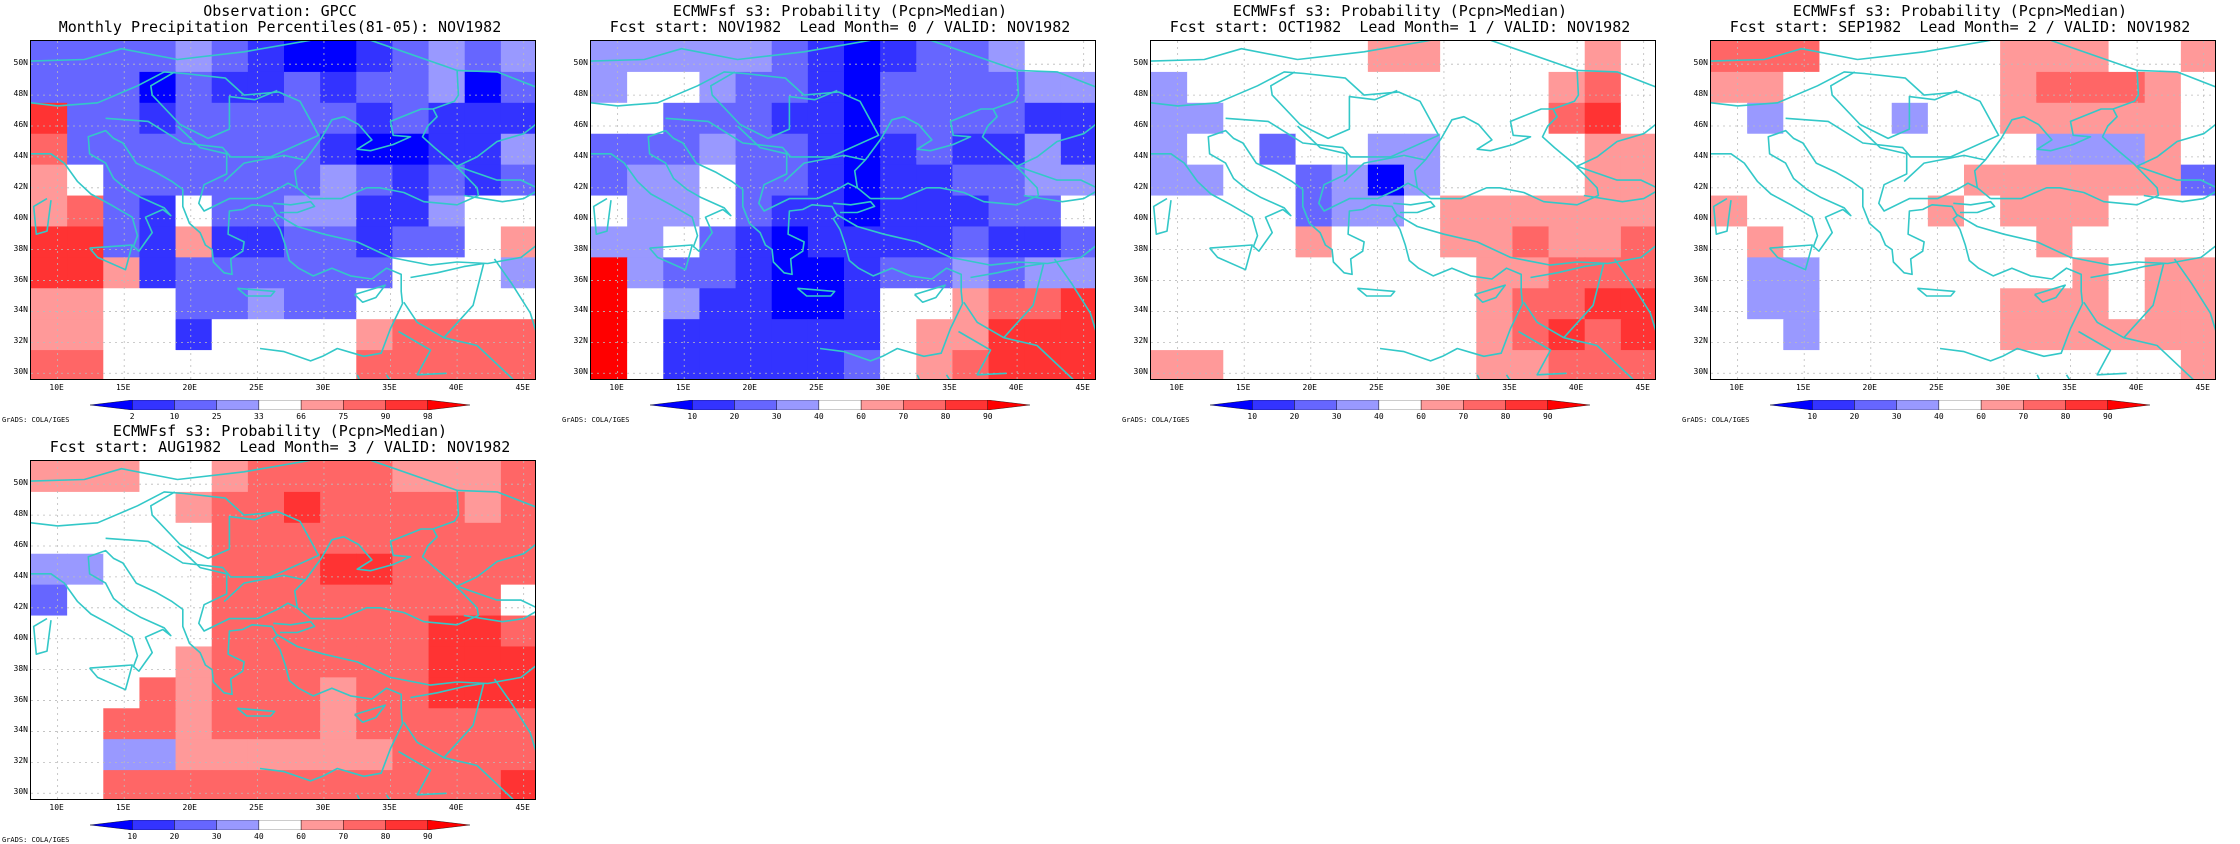  Describe the element at coordinates (580, 310) in the screenshot. I see `lat-tick-label: 34N` at that location.